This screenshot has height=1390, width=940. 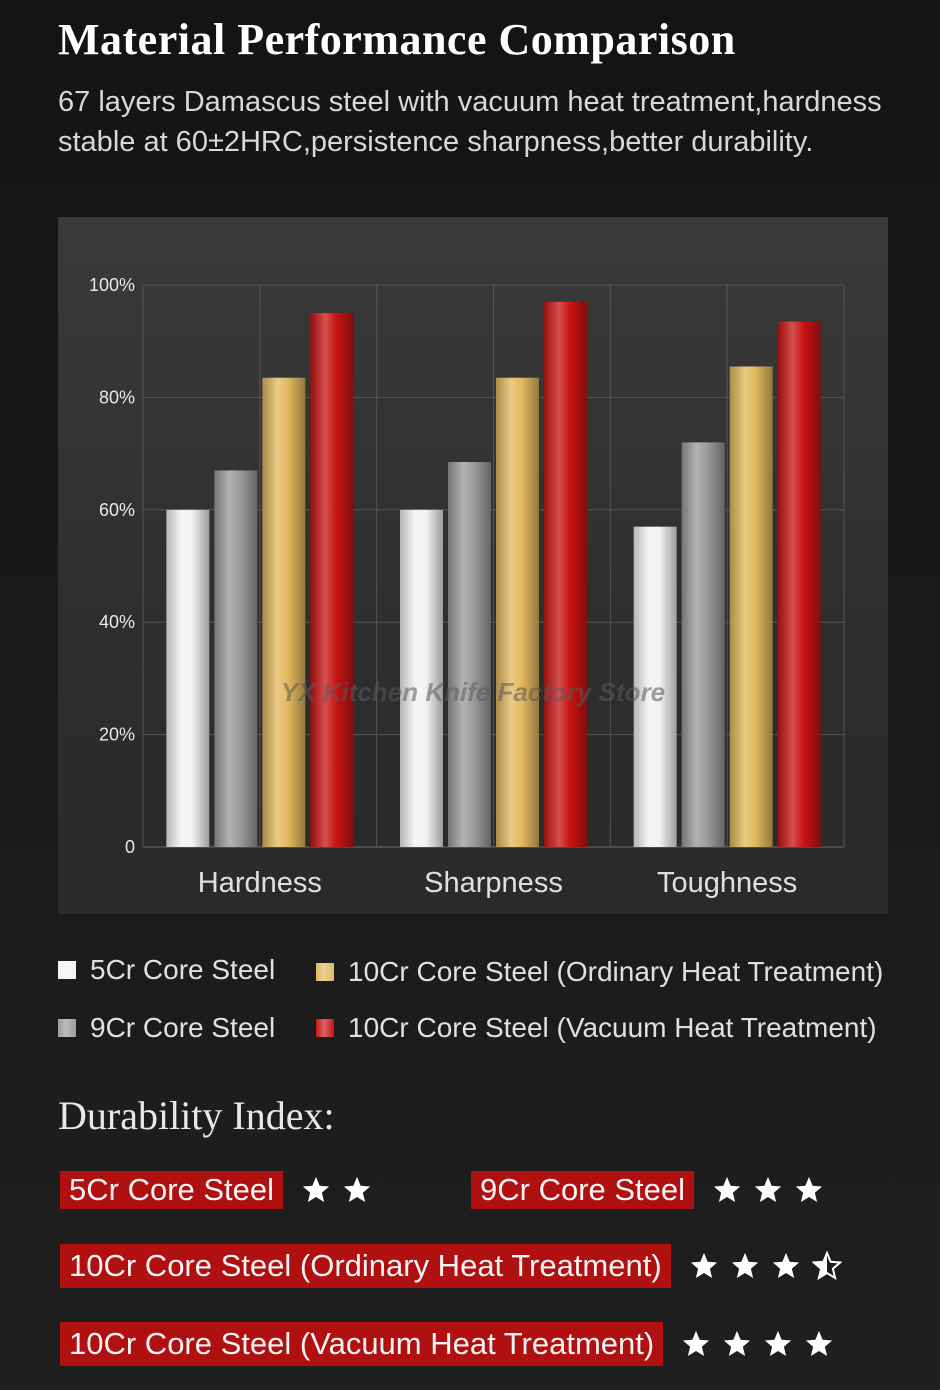 What do you see at coordinates (172, 1190) in the screenshot?
I see `durability-label: 5Cr Core Steel` at bounding box center [172, 1190].